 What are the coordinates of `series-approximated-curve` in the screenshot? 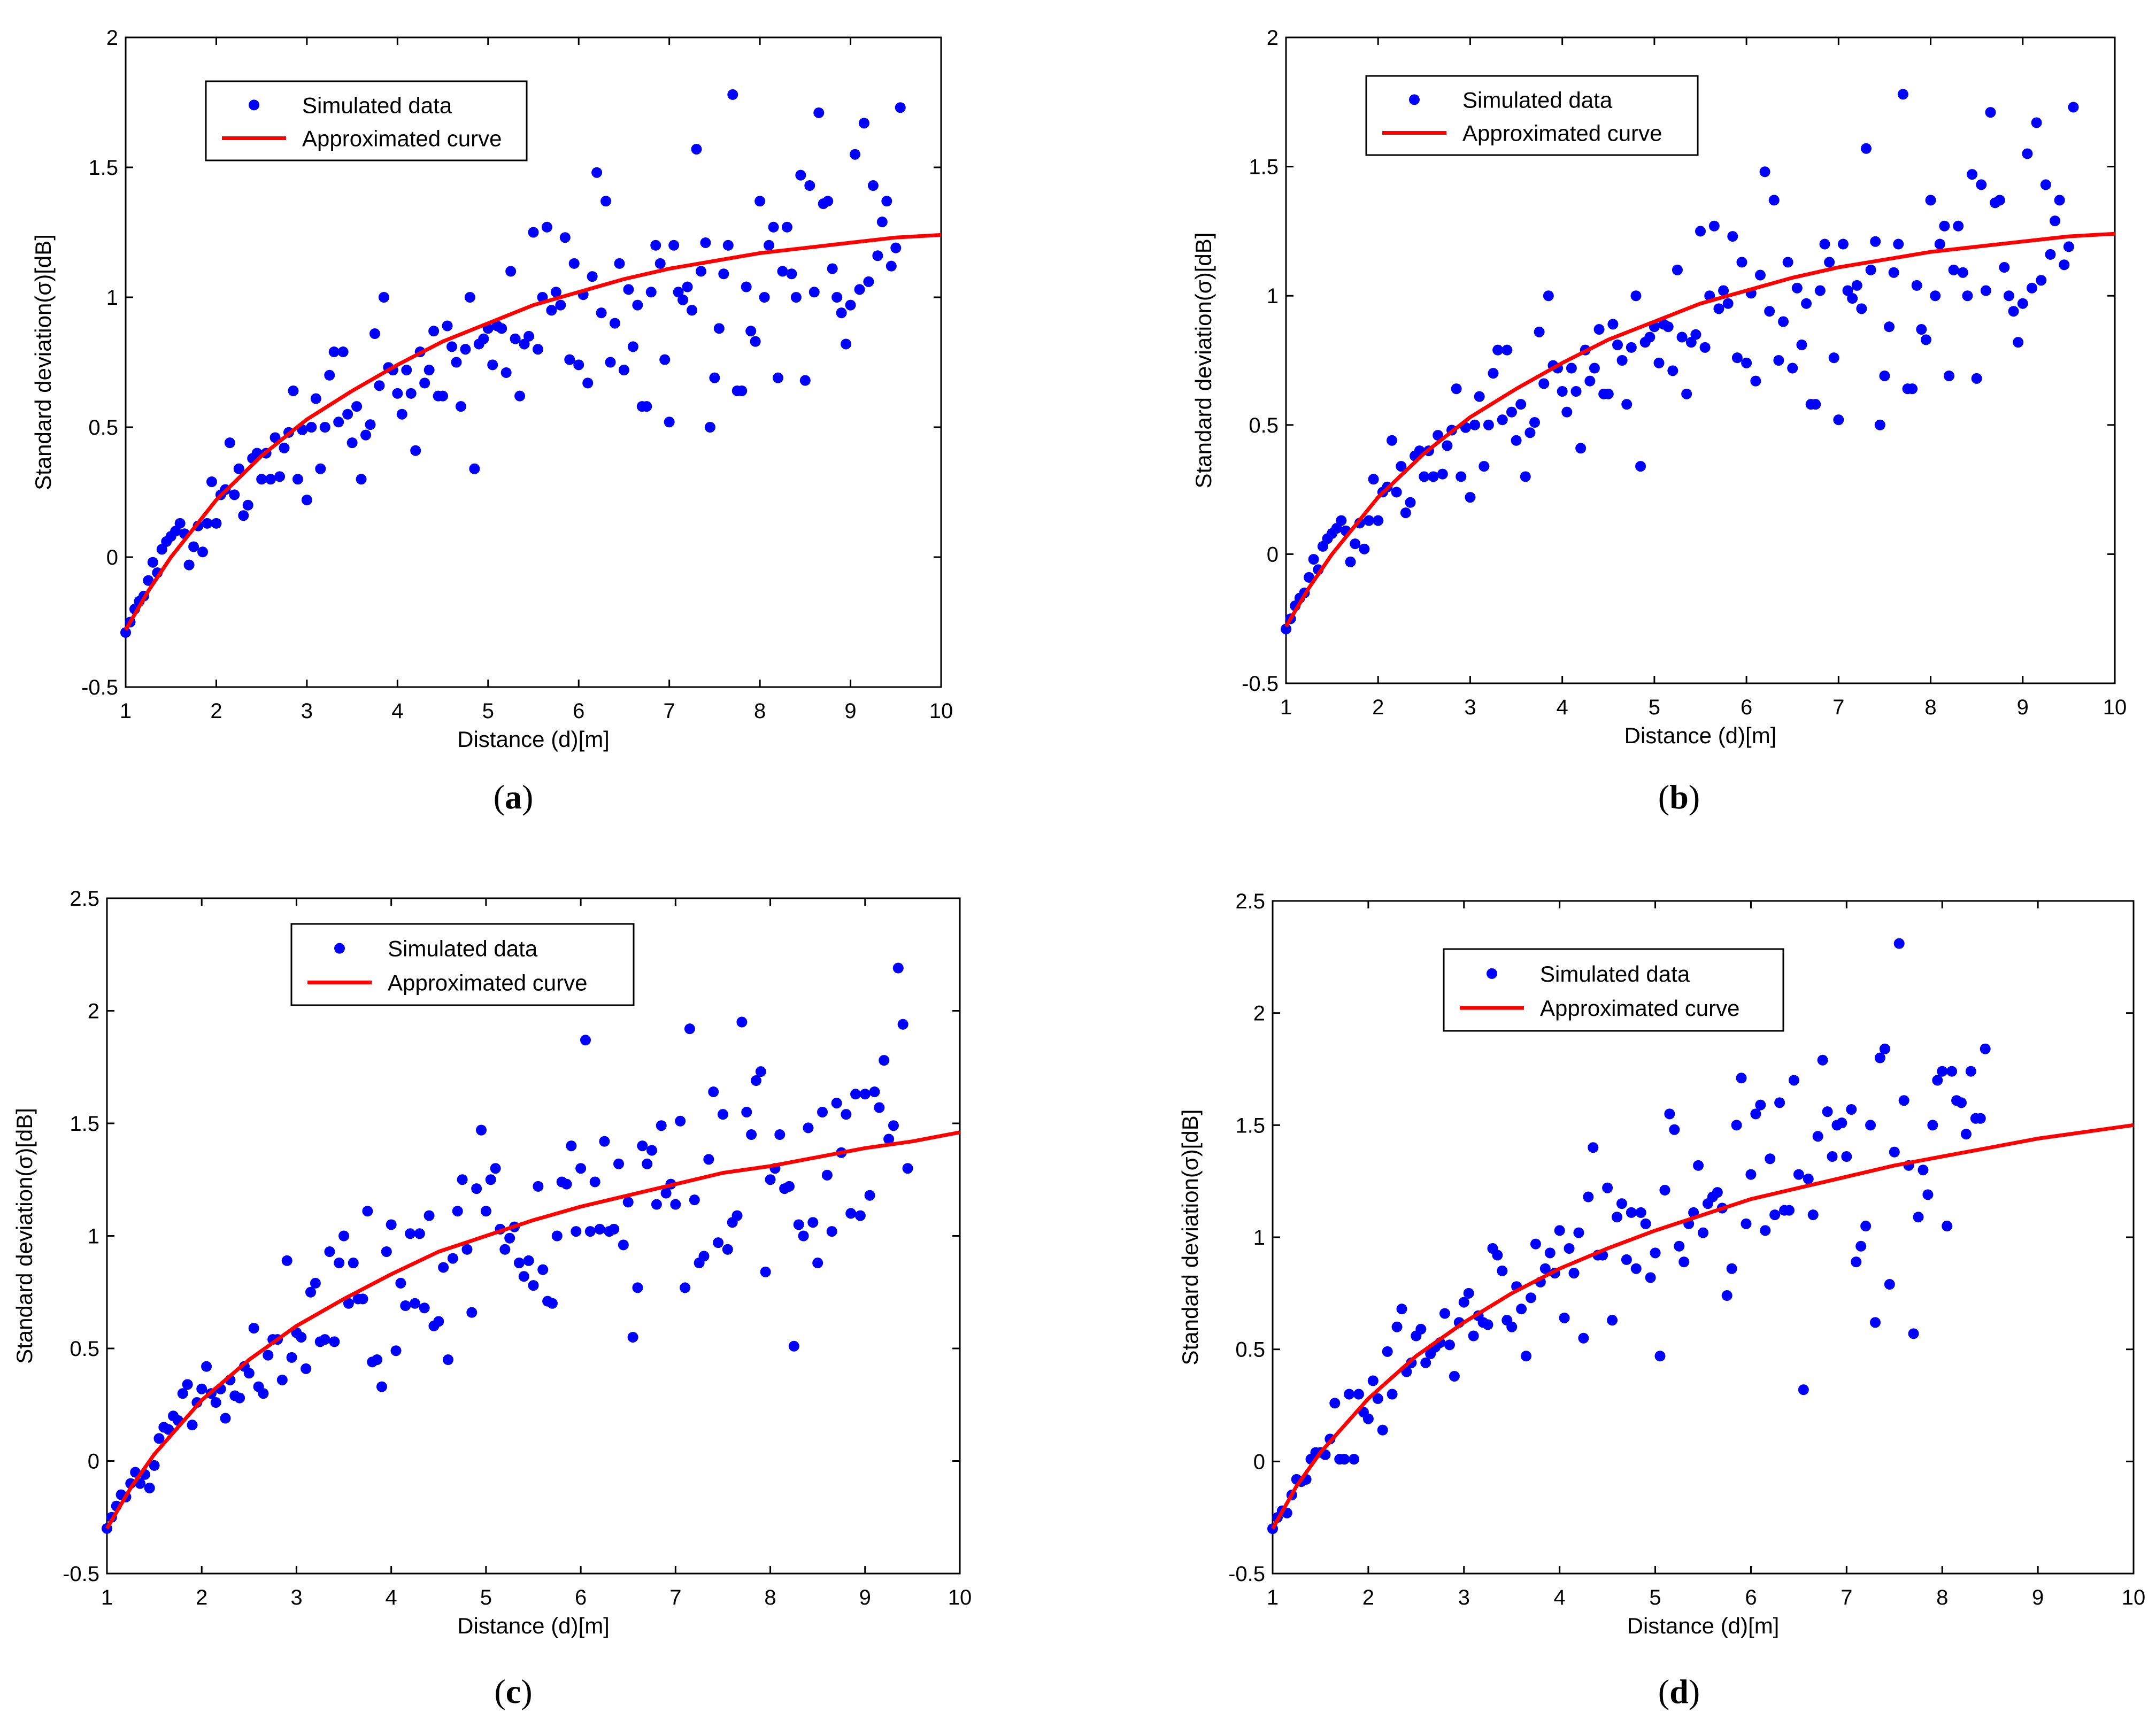 It's located at (533, 432).